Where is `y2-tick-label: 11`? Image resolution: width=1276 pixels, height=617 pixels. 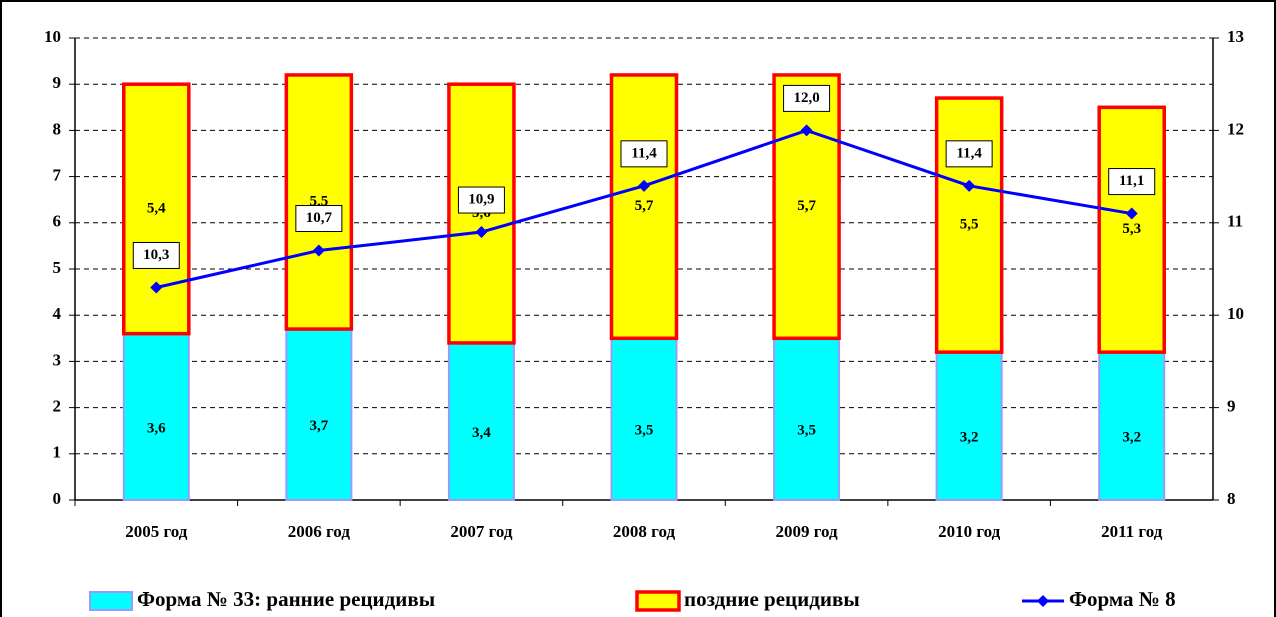 y2-tick-label: 11 is located at coordinates (1235, 221).